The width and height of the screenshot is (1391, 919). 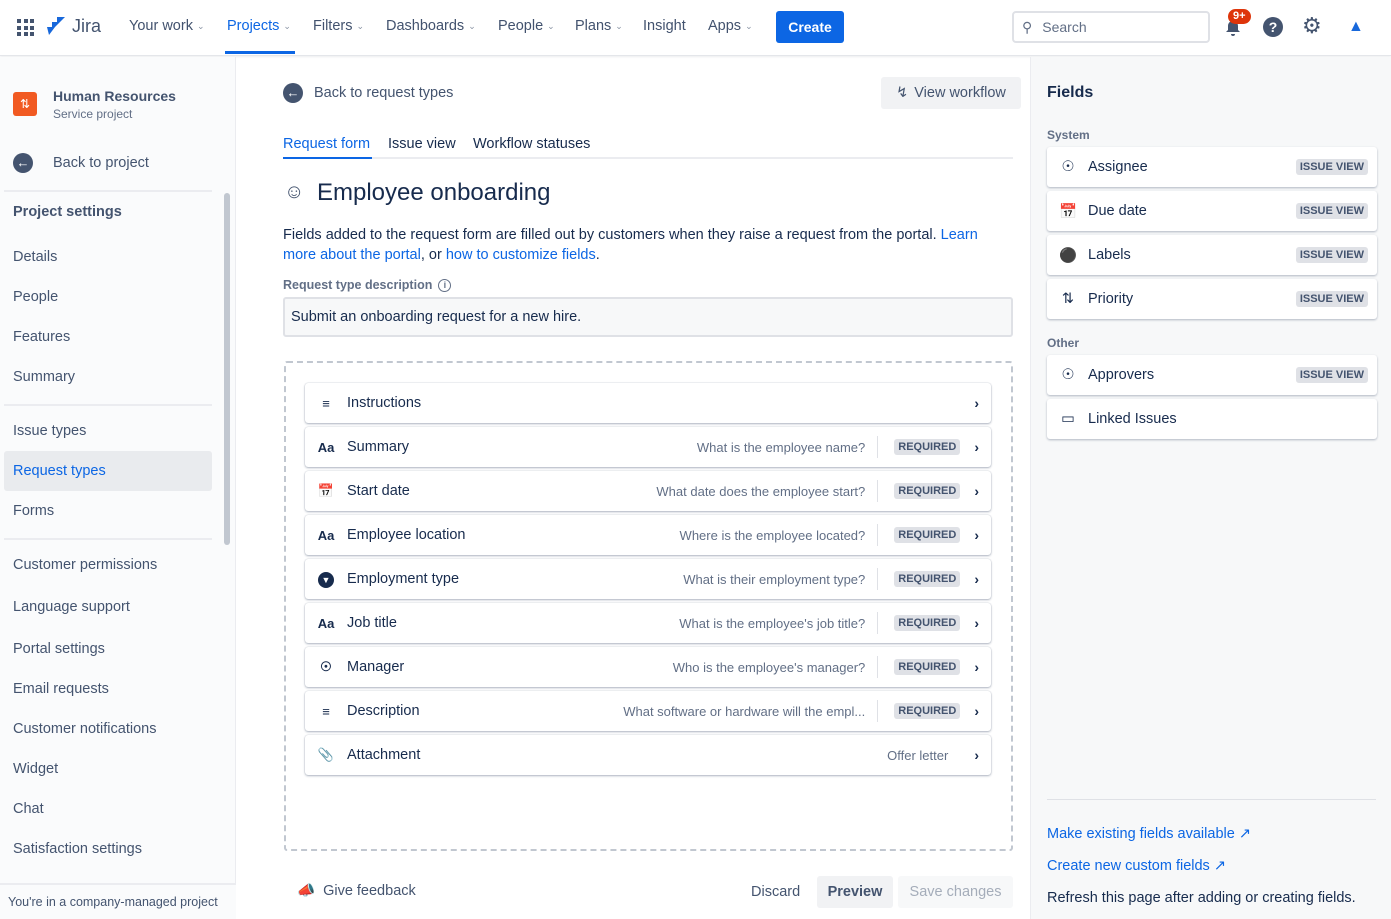 What do you see at coordinates (1212, 299) in the screenshot?
I see `field-card: ⇅ Priority ISSUE VIEW` at bounding box center [1212, 299].